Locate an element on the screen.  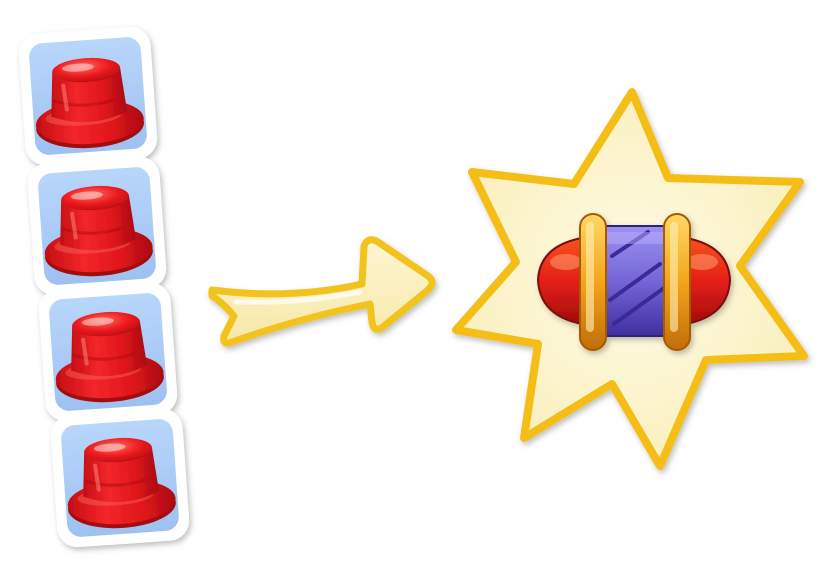
rocket-booster-icon is located at coordinates (634, 282).